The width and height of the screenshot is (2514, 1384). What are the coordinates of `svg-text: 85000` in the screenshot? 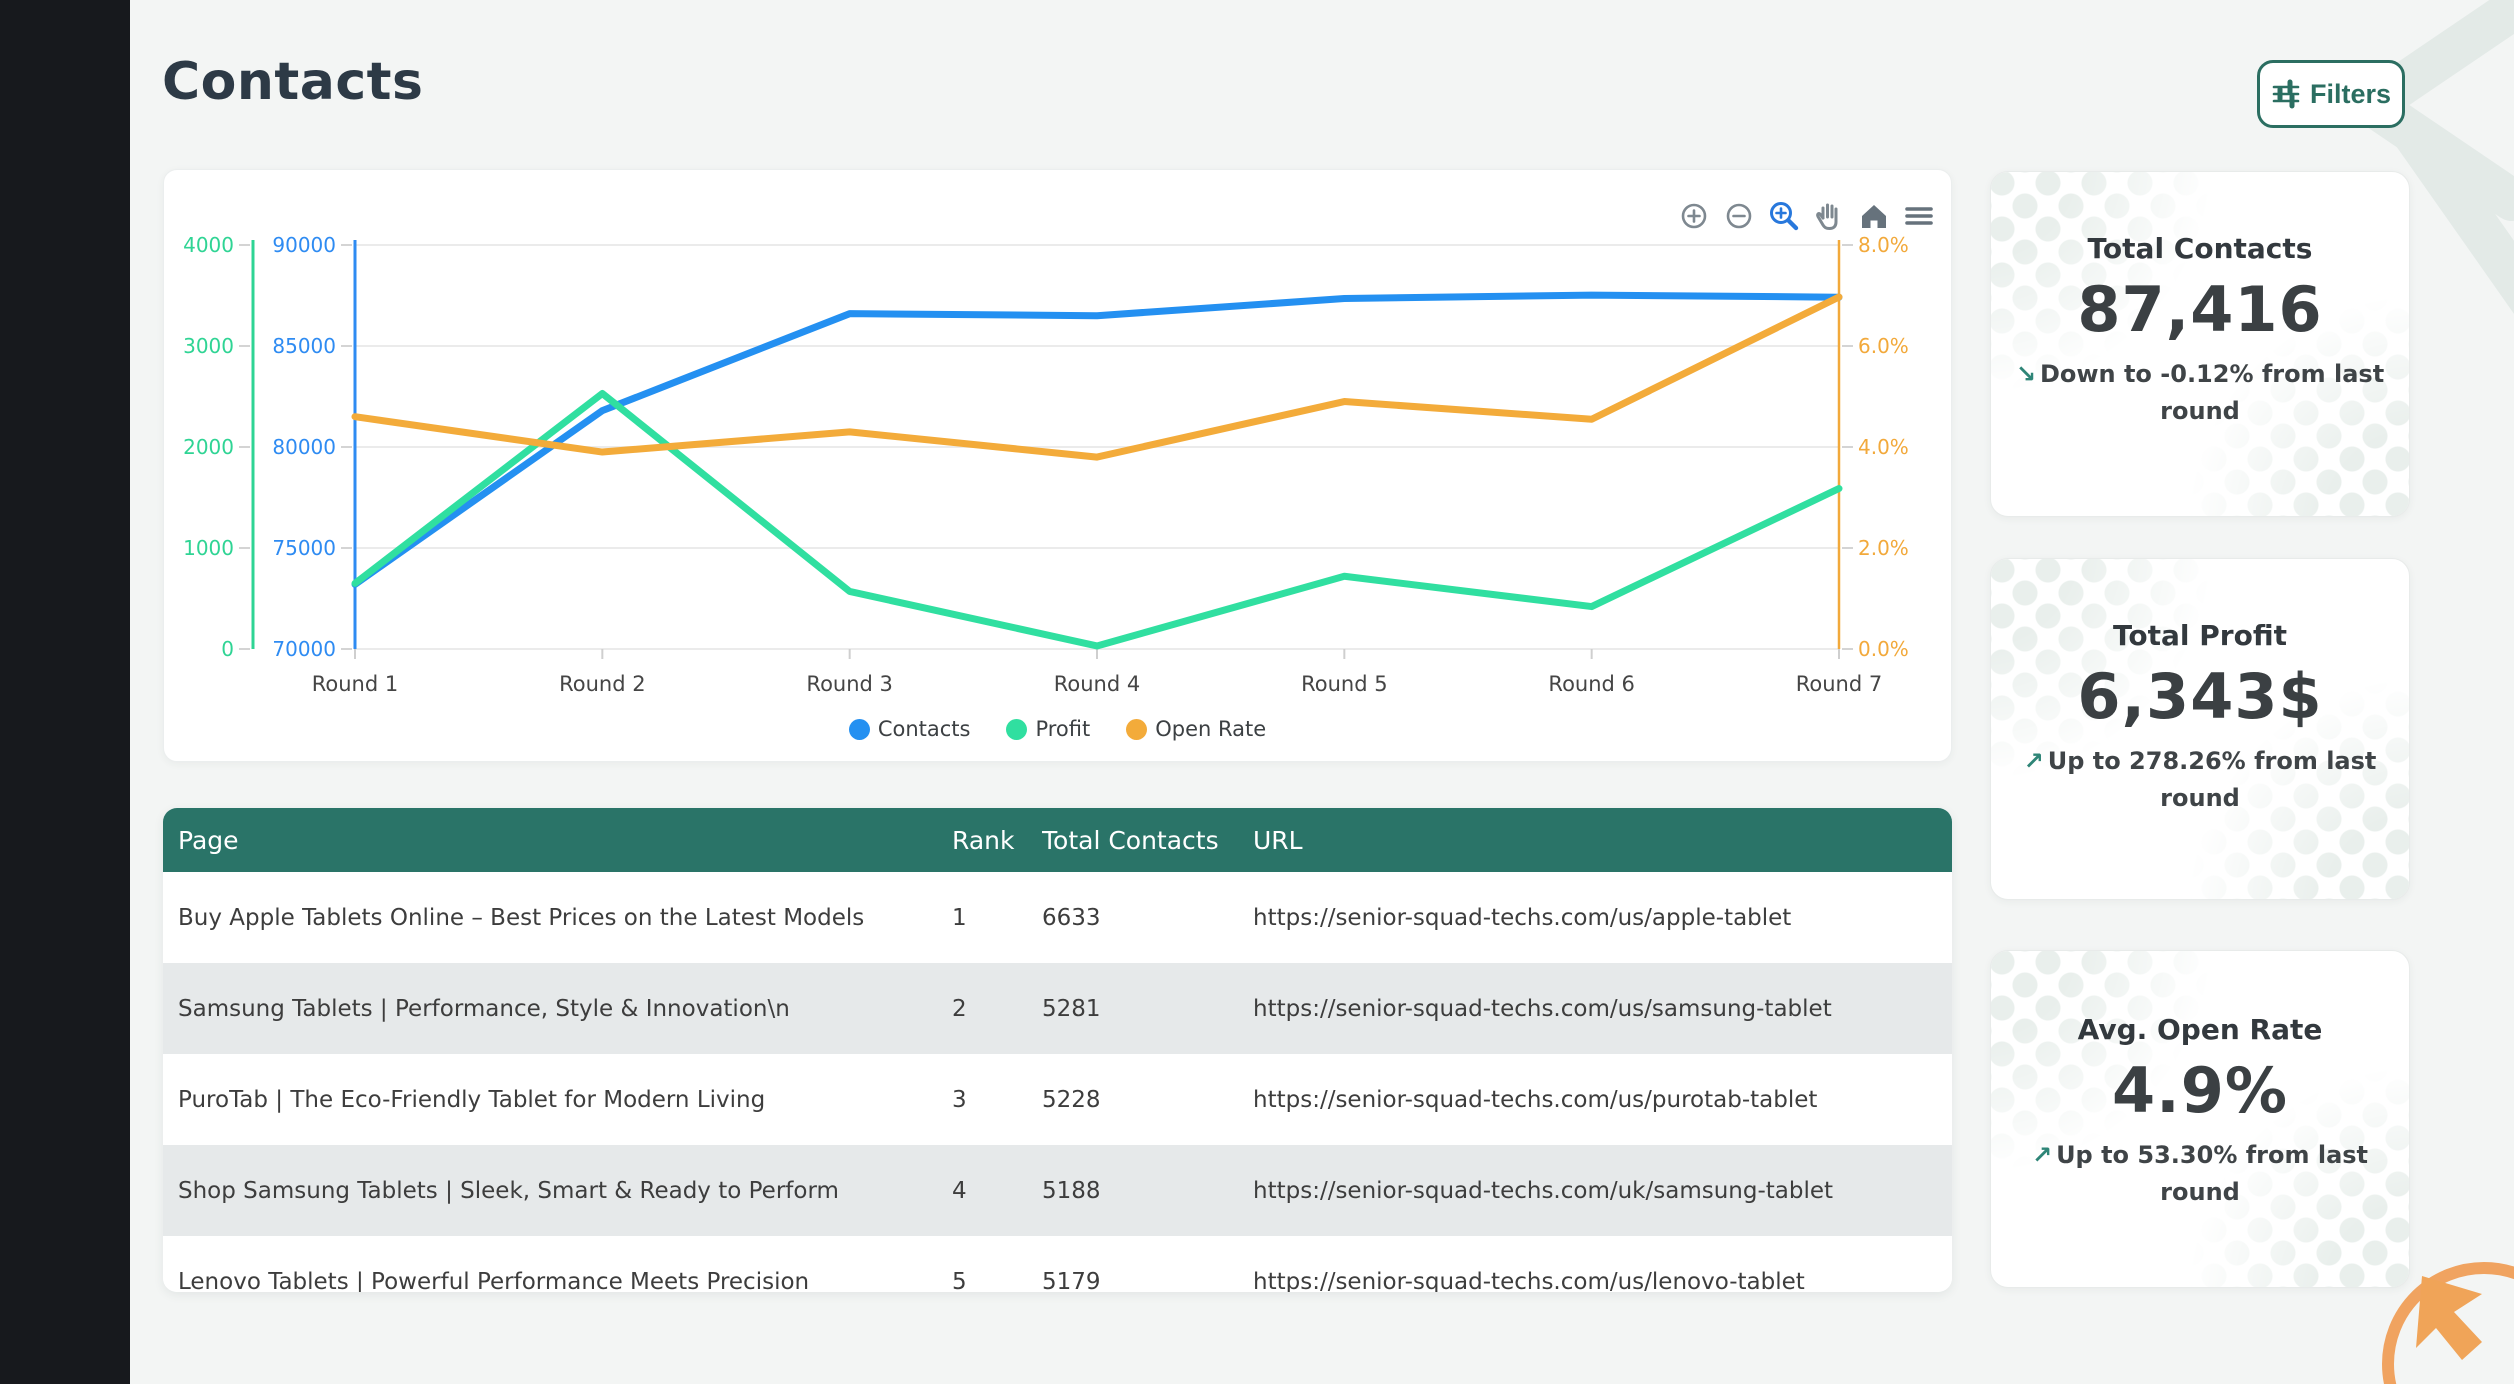 It's located at (304, 346).